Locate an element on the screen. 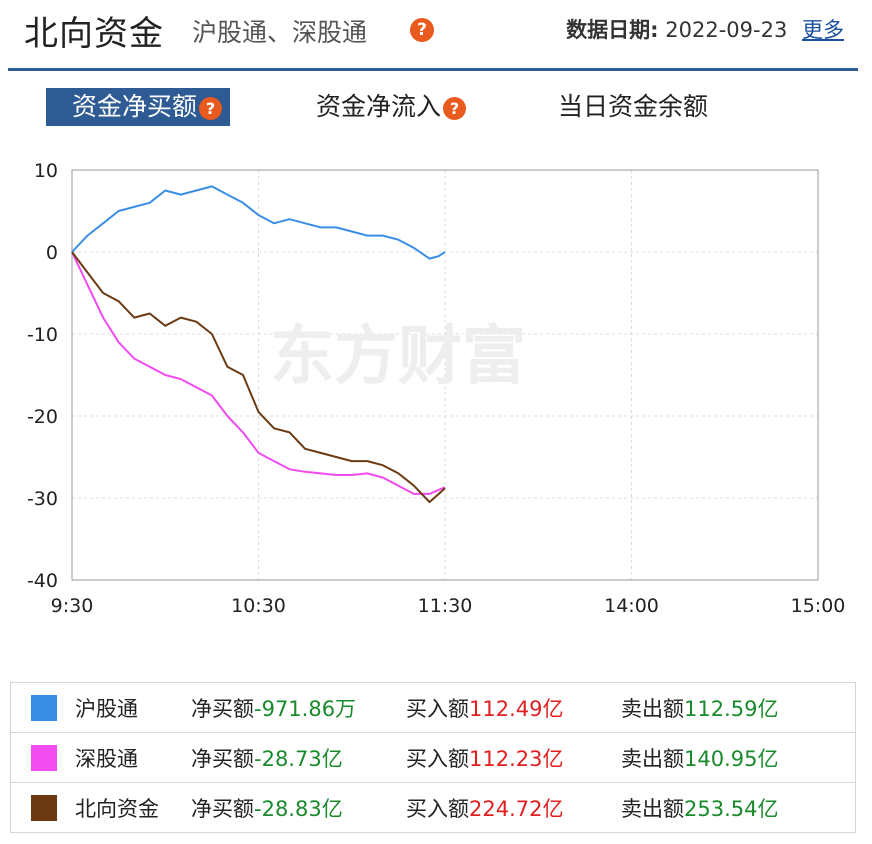 Image resolution: width=872 pixels, height=844 pixels. y-tick-label: 0 is located at coordinates (52, 253).